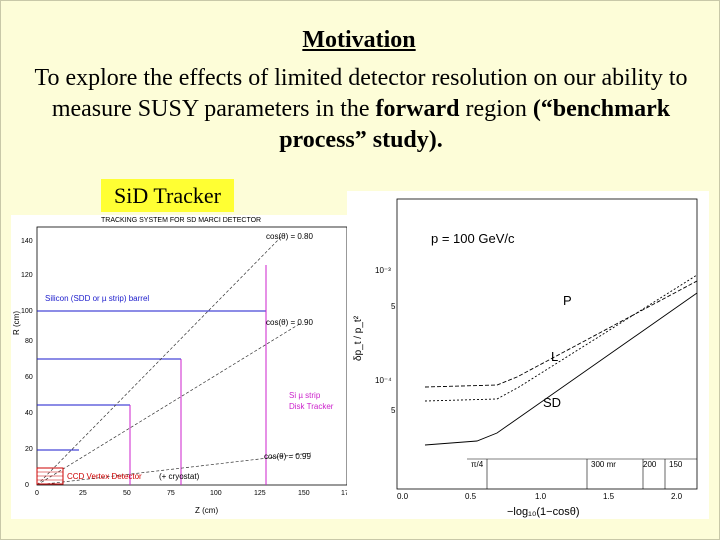 The height and width of the screenshot is (540, 720). I want to click on curve-label-p: P, so click(567, 300).